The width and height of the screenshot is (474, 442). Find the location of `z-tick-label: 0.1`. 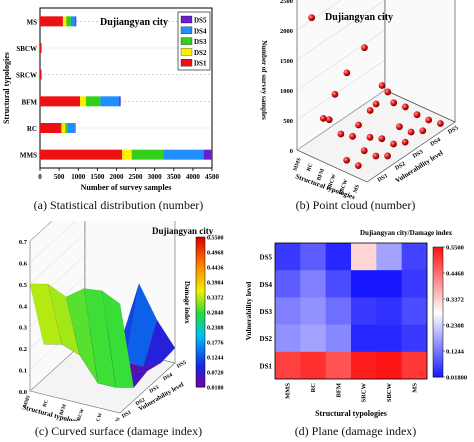

z-tick-label: 0.1 is located at coordinates (23, 371).